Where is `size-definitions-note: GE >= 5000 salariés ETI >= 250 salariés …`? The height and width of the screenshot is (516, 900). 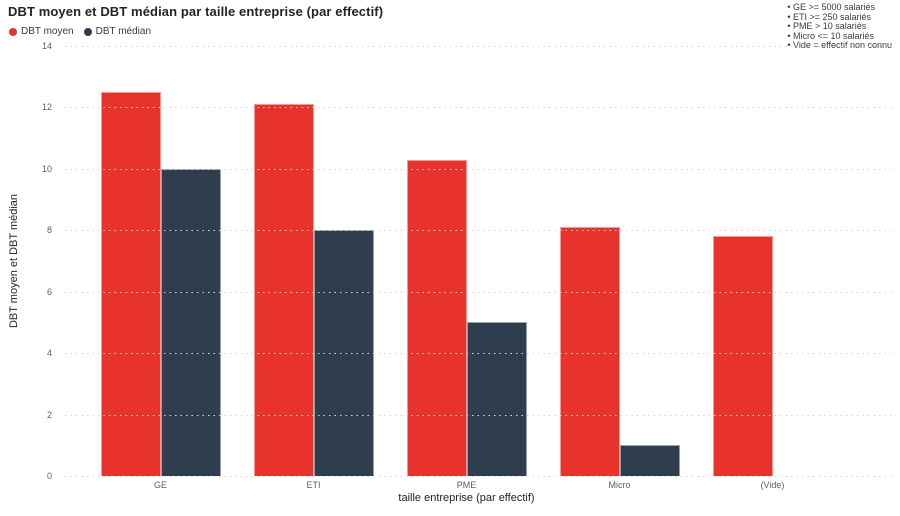
size-definitions-note: GE >= 5000 salariés ETI >= 250 salariés … is located at coordinates (839, 26).